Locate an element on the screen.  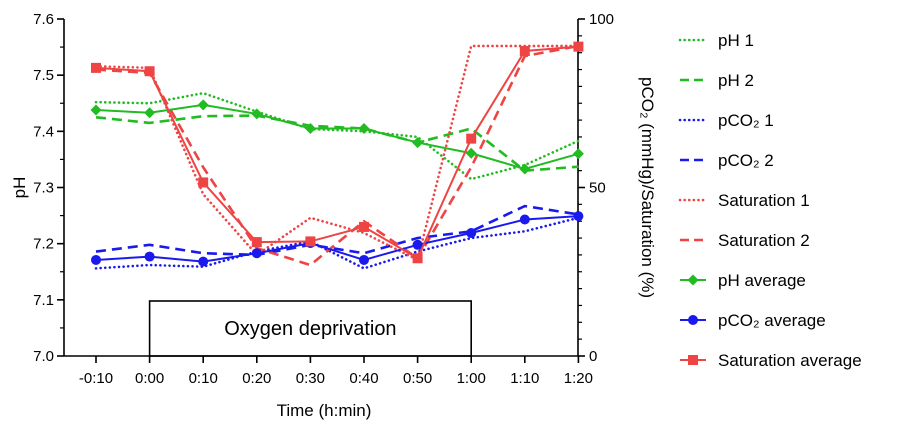
legend-label: pCO₂ 2 is located at coordinates (746, 160).